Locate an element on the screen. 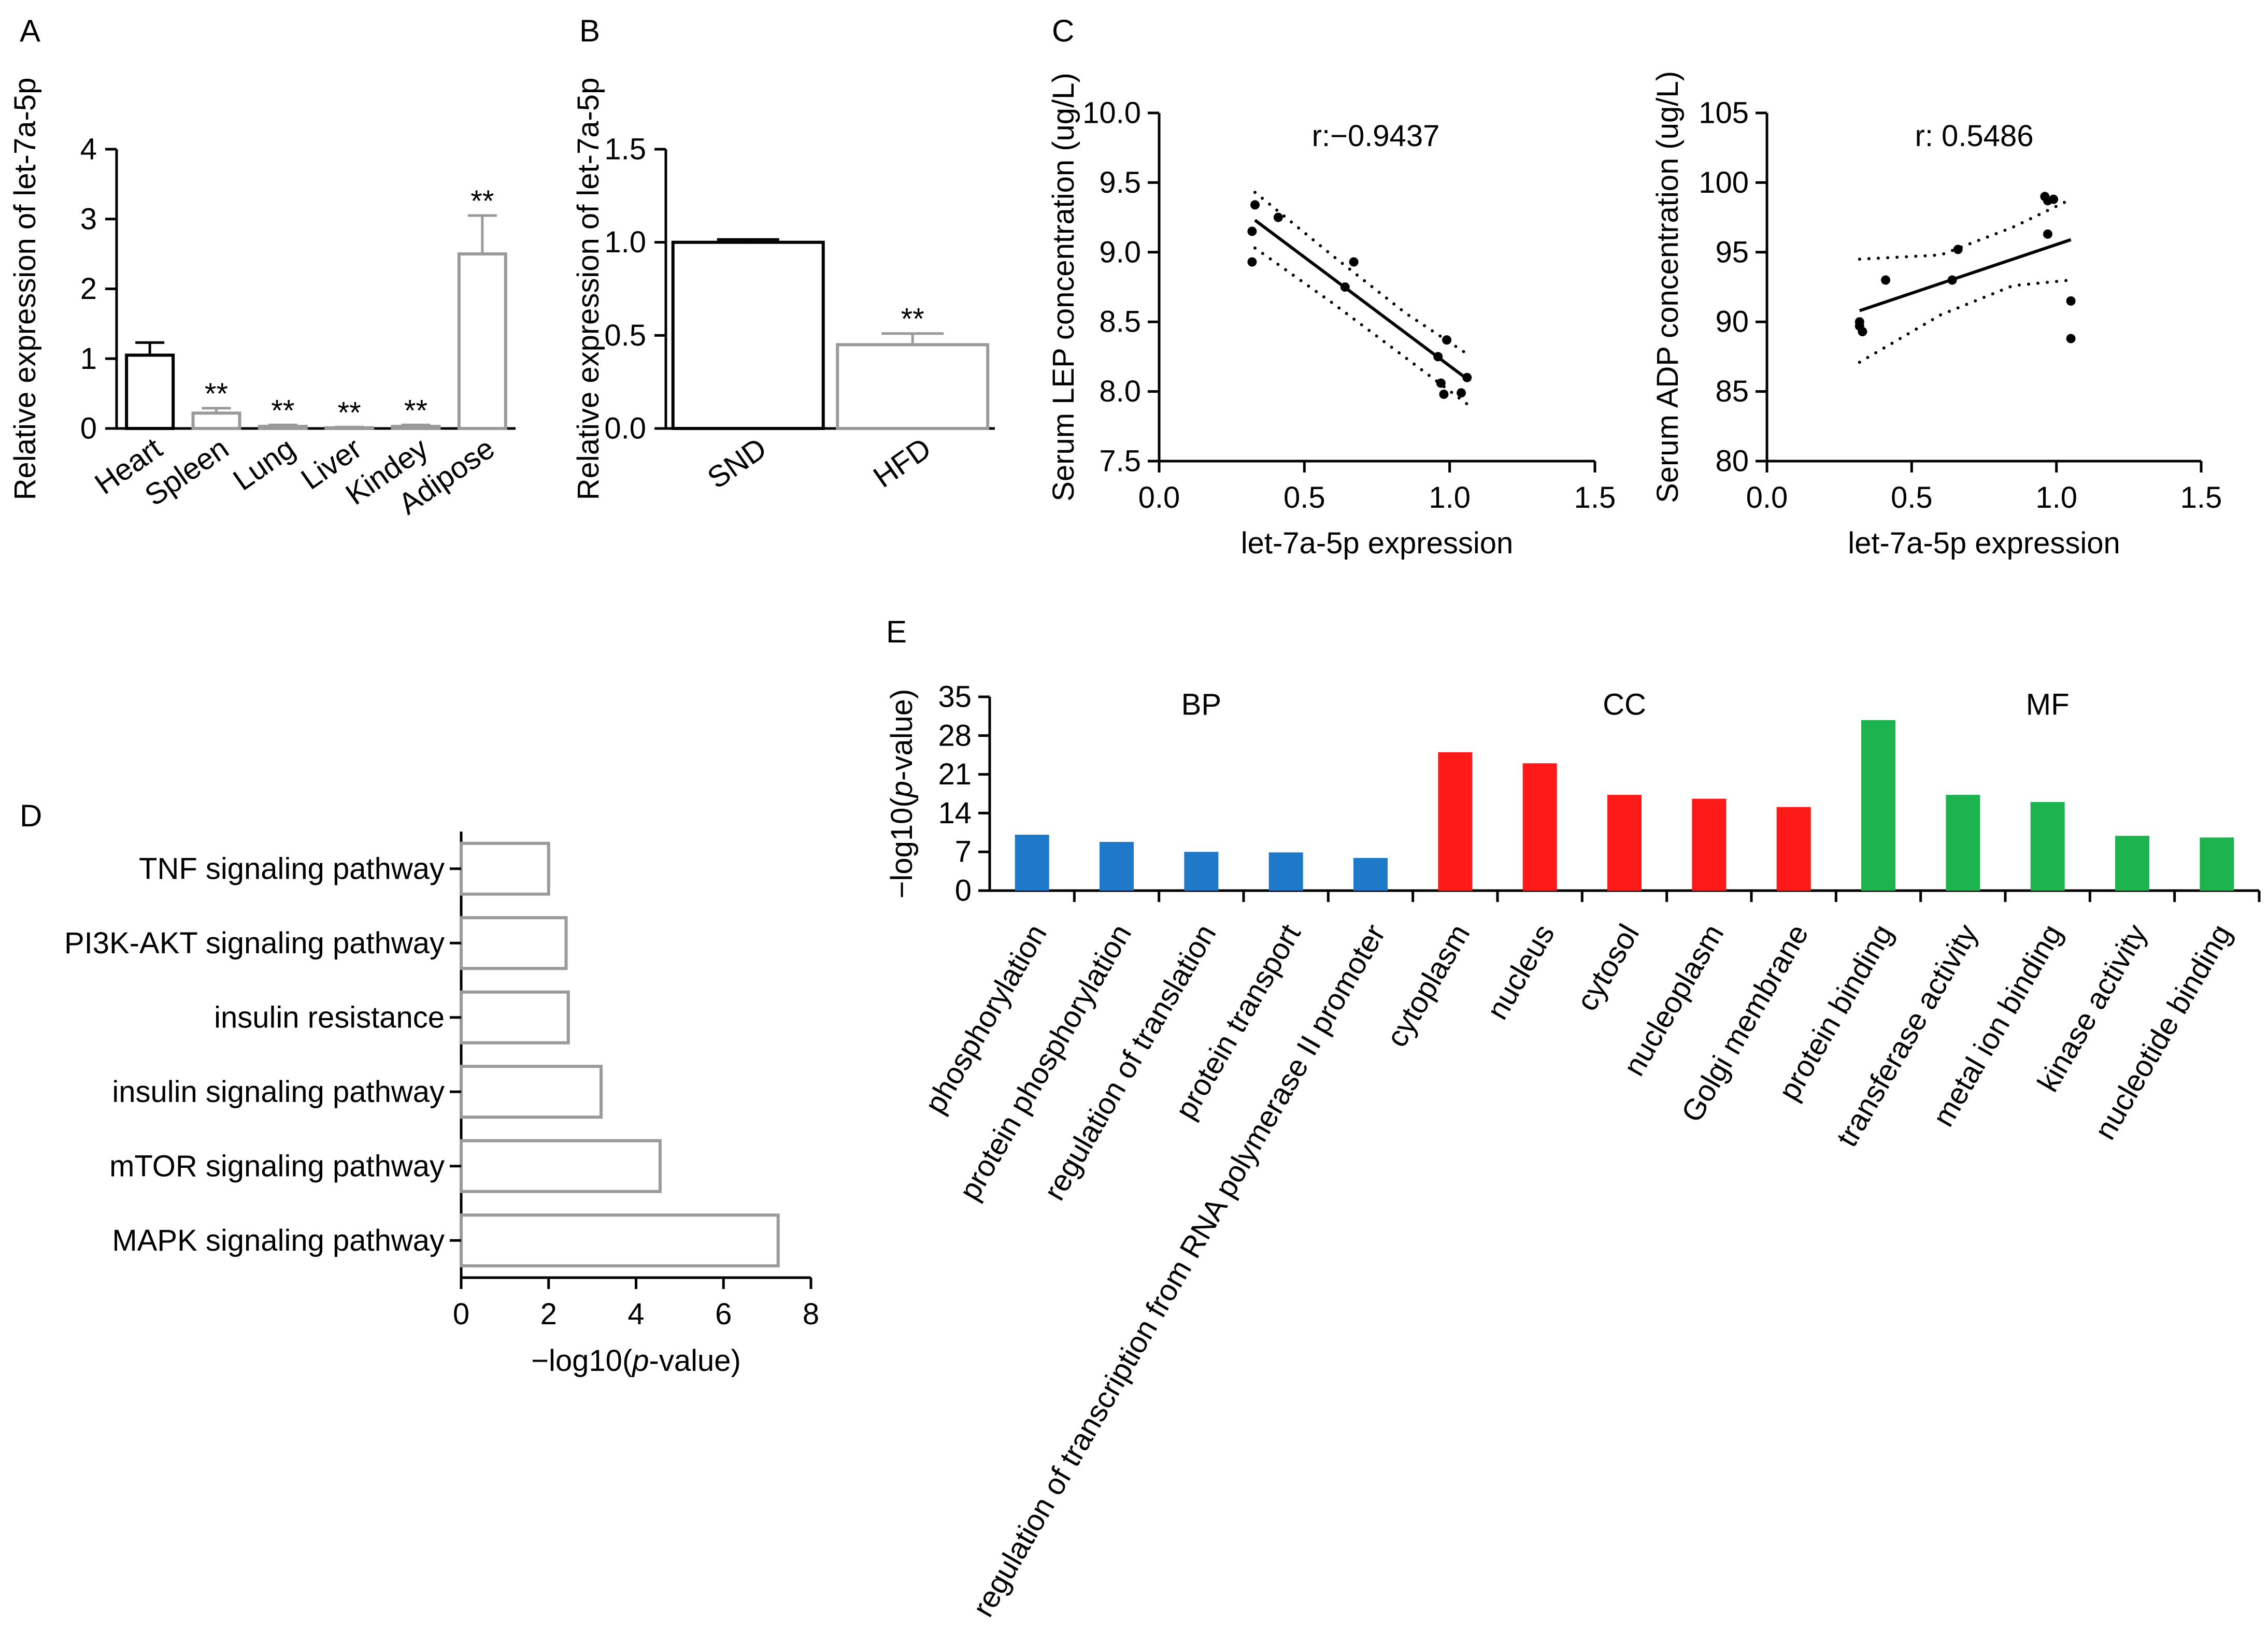 The image size is (2268, 1646). panel-b-category-label: SND is located at coordinates (737, 463).